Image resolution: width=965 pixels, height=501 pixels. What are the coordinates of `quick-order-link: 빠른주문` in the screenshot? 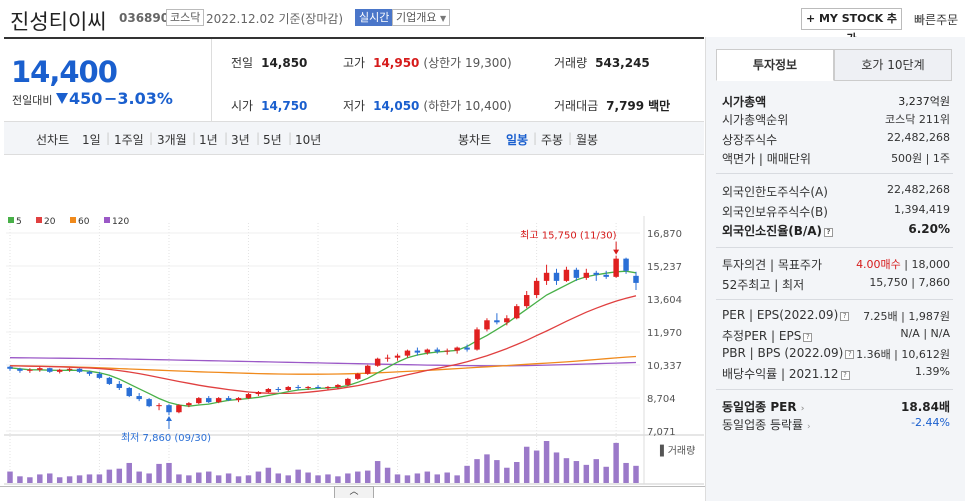 It's located at (936, 20).